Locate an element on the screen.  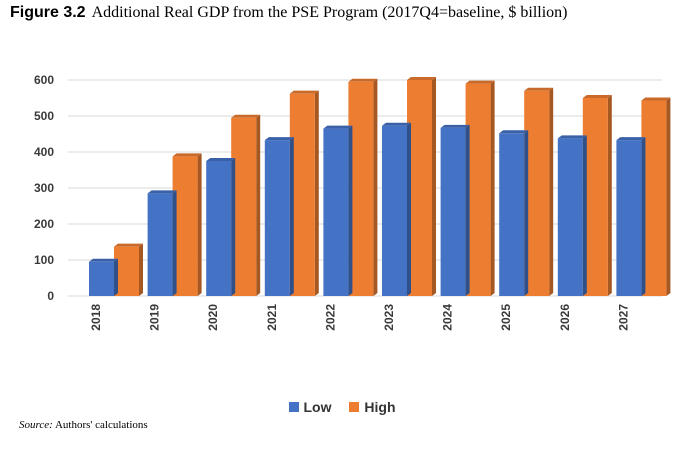
x-tick-label: 2022 is located at coordinates (330, 317).